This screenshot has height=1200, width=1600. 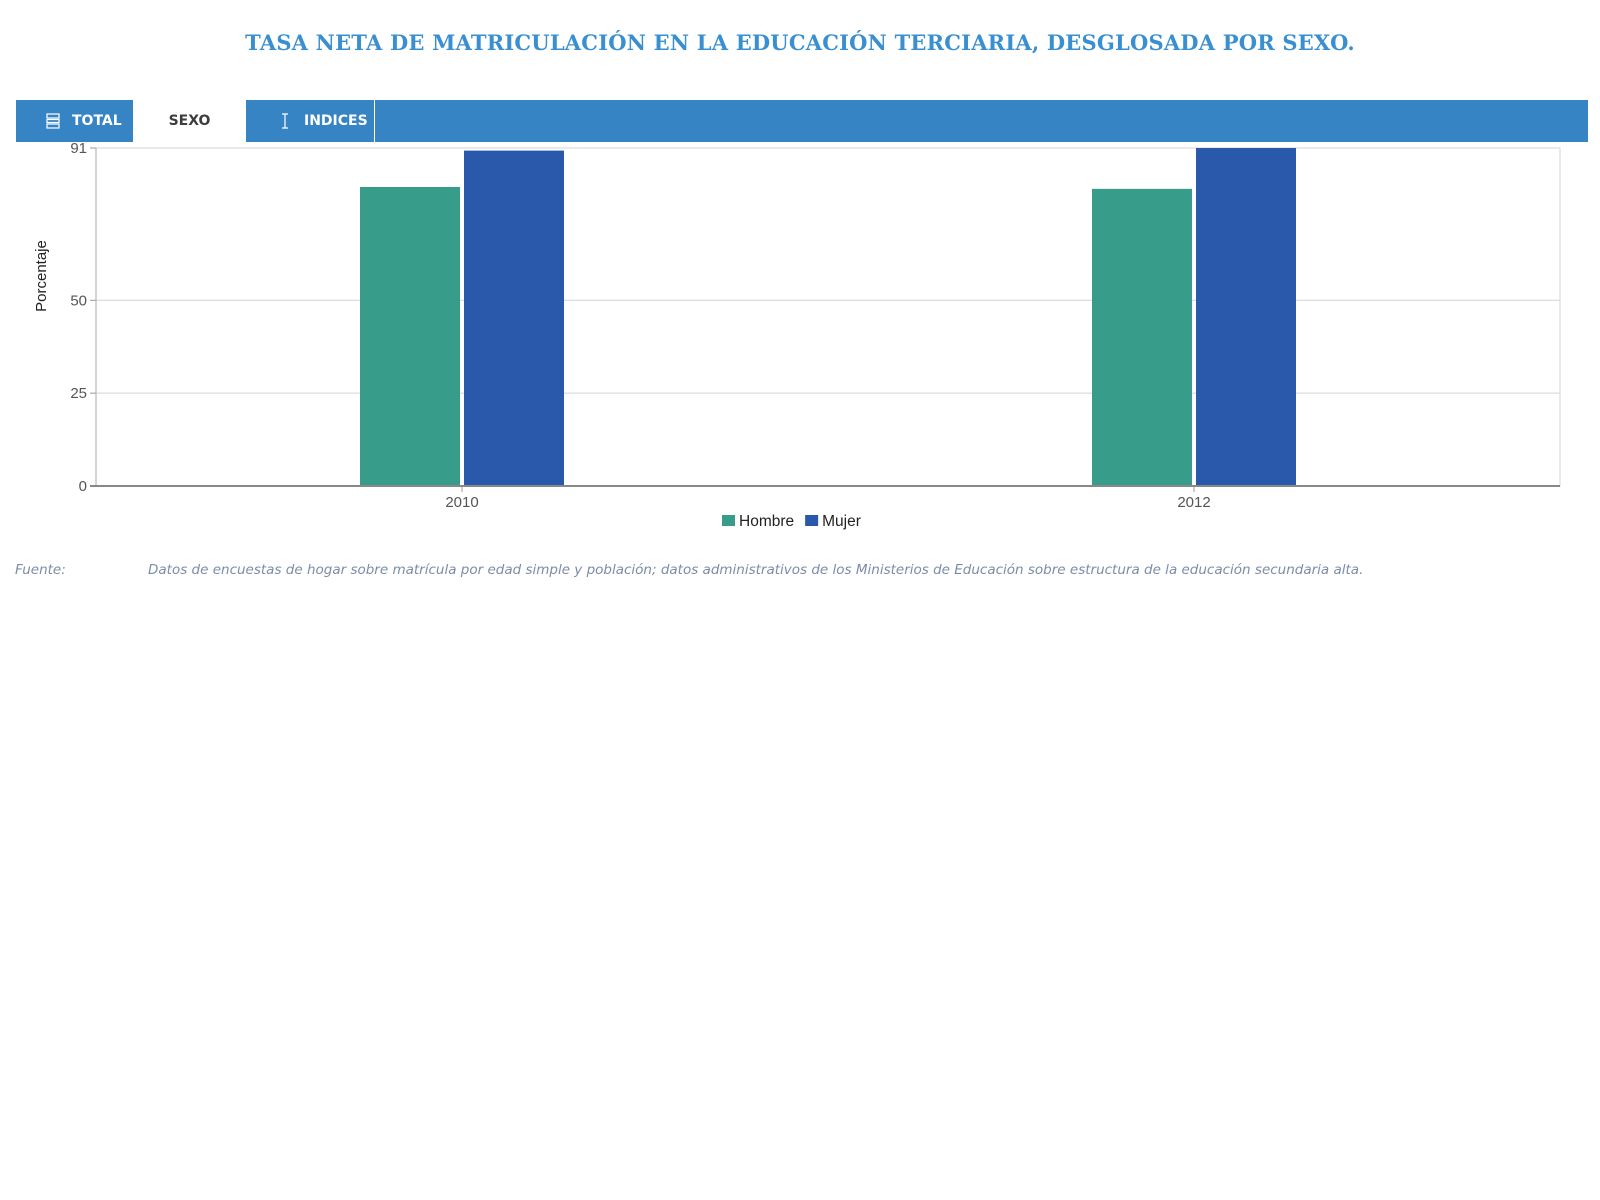 I want to click on tab-indices: INDICES, so click(x=310, y=121).